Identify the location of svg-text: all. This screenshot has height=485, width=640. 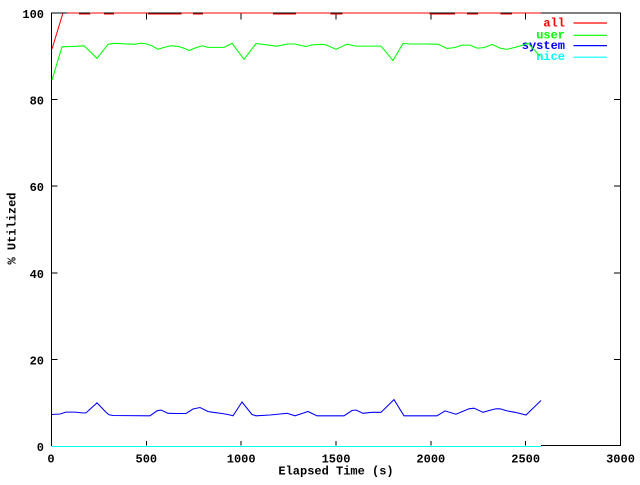
(554, 23).